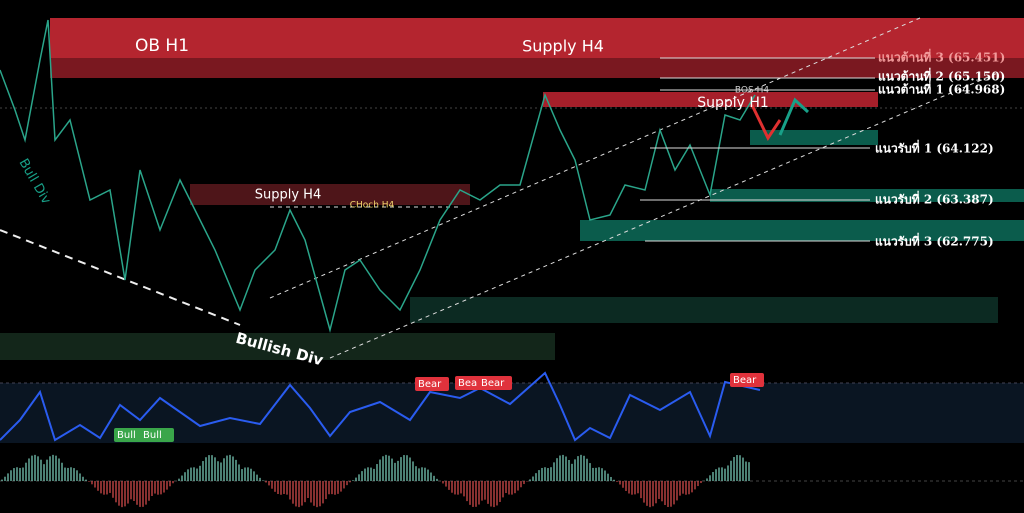  I want to click on supply-zone, so click(537, 39).